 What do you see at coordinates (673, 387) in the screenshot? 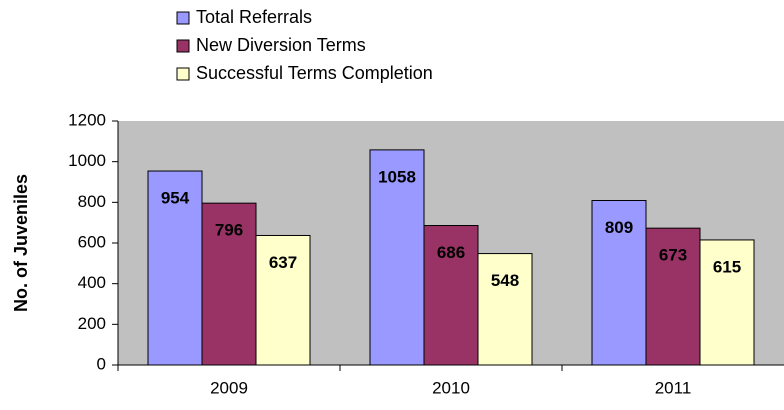
I see `x-tick-label: 2011` at bounding box center [673, 387].